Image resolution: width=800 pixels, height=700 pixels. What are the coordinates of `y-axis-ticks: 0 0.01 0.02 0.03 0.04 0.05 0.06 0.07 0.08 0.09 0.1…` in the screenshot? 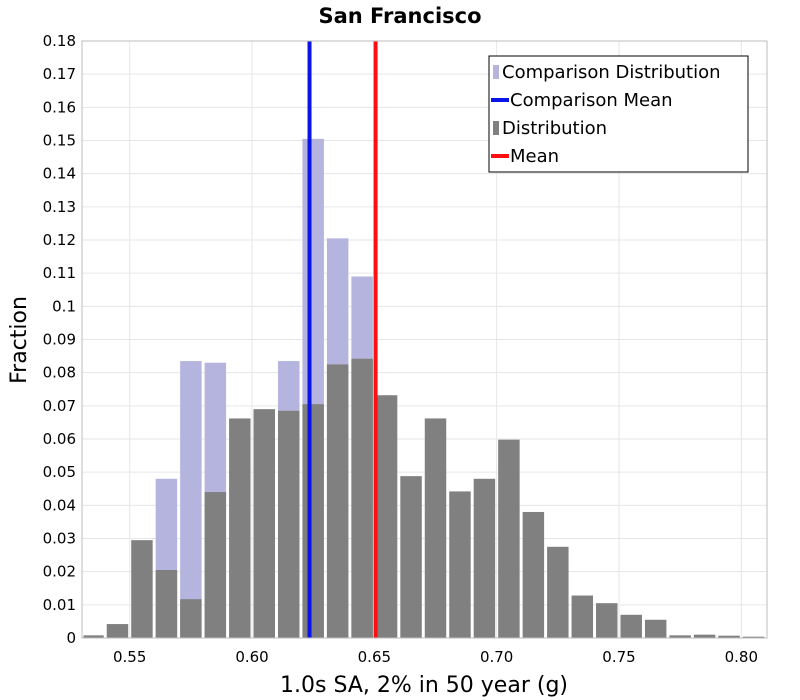 It's located at (59, 339).